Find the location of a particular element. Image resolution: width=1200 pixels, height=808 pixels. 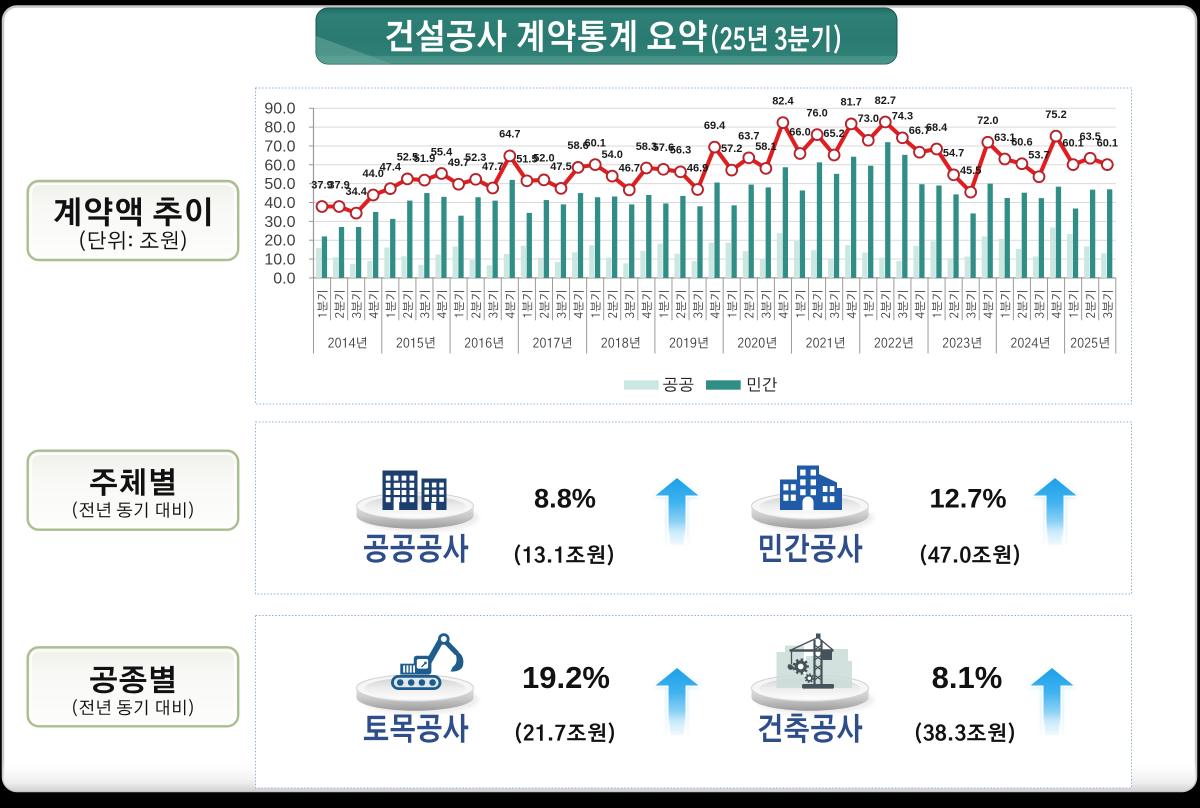

svg-text: 70.0 is located at coordinates (279, 146).